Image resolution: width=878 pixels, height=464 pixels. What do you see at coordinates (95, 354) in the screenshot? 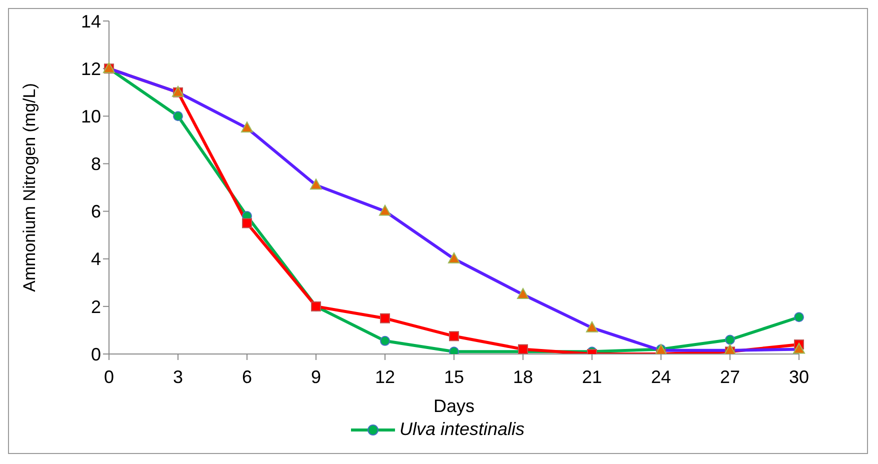
I see `y-tick-label: 0` at bounding box center [95, 354].